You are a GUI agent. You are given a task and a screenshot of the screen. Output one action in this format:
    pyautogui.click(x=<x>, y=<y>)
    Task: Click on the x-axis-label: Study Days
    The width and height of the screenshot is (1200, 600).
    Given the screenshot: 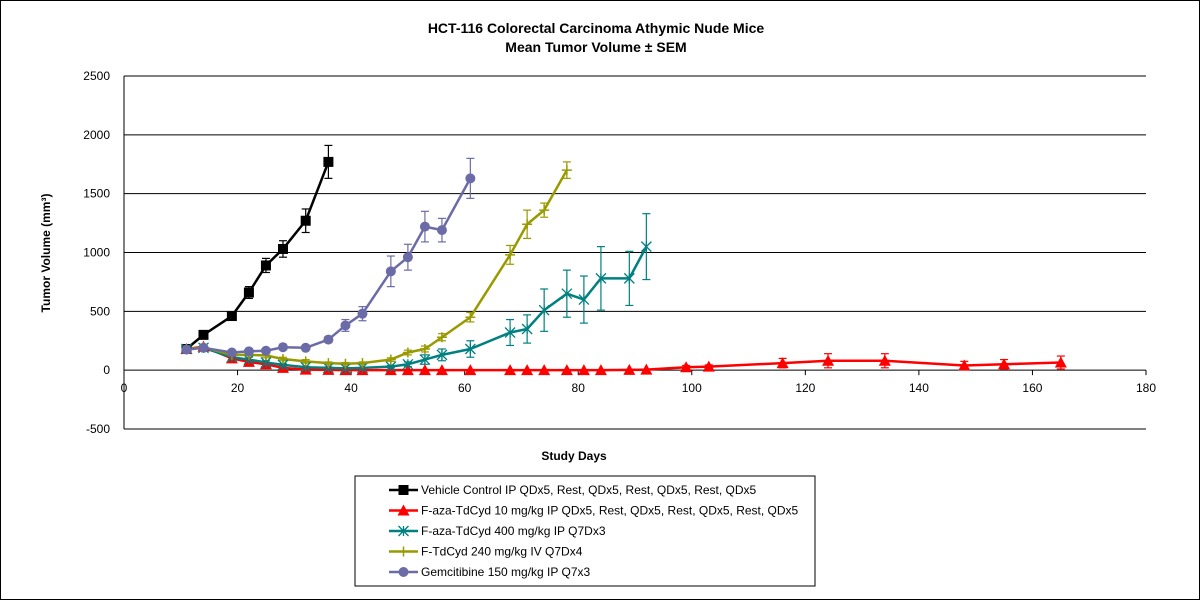 What is the action you would take?
    pyautogui.click(x=574, y=456)
    